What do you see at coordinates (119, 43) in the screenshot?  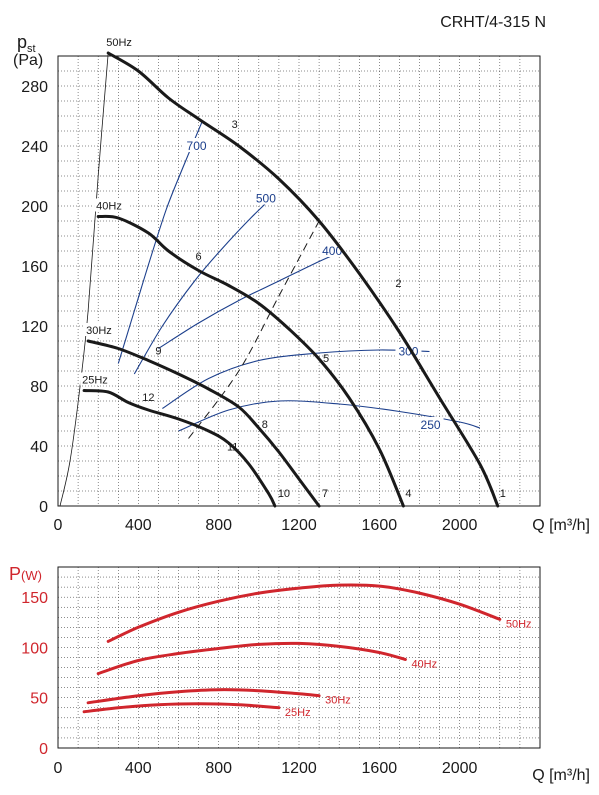 I see `curve-label-50hz: 50Hz` at bounding box center [119, 43].